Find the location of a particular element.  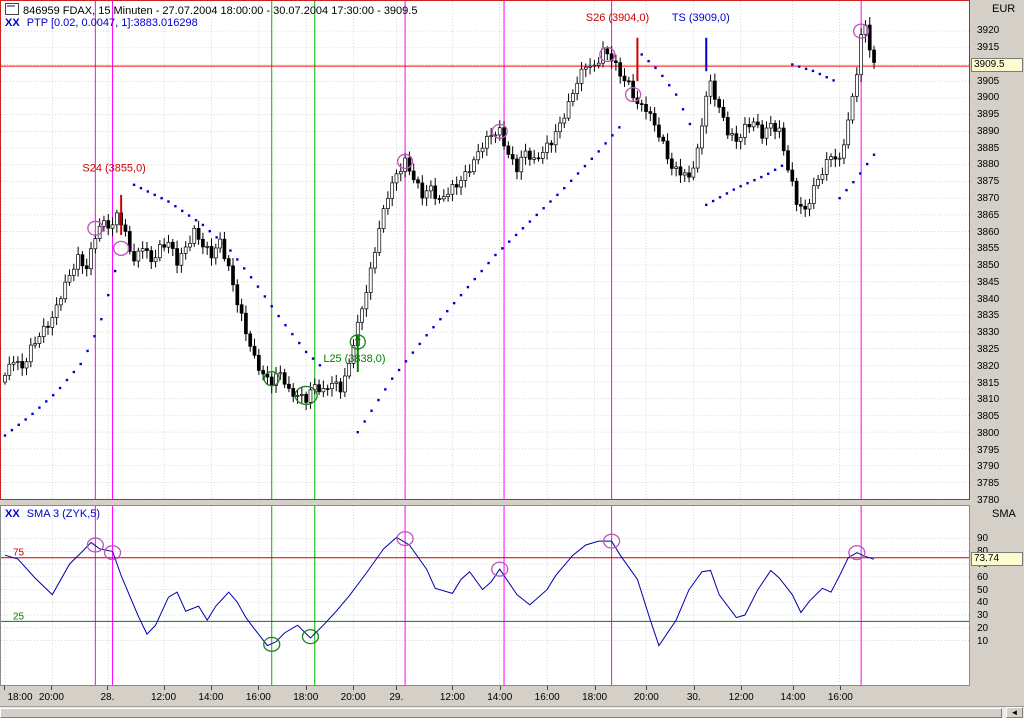

price-tick-label: 3820 is located at coordinates (988, 366).